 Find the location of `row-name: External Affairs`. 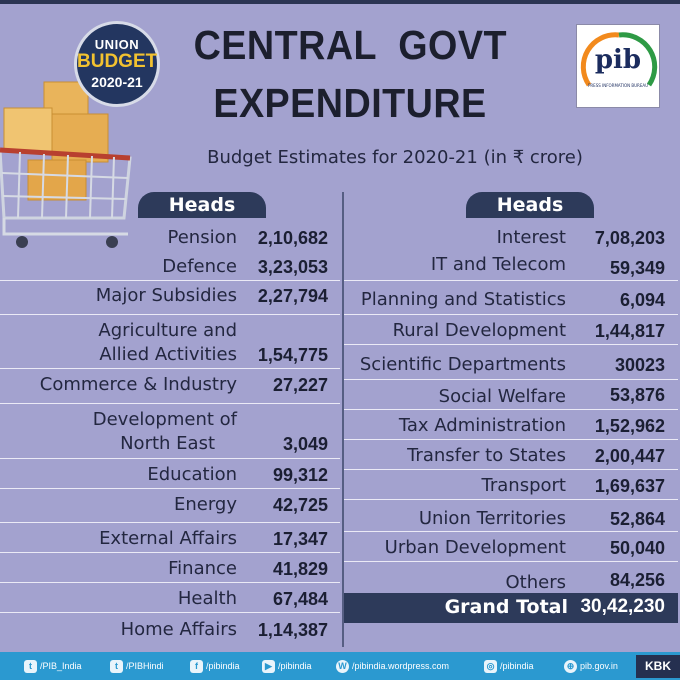

row-name: External Affairs is located at coordinates (168, 538).